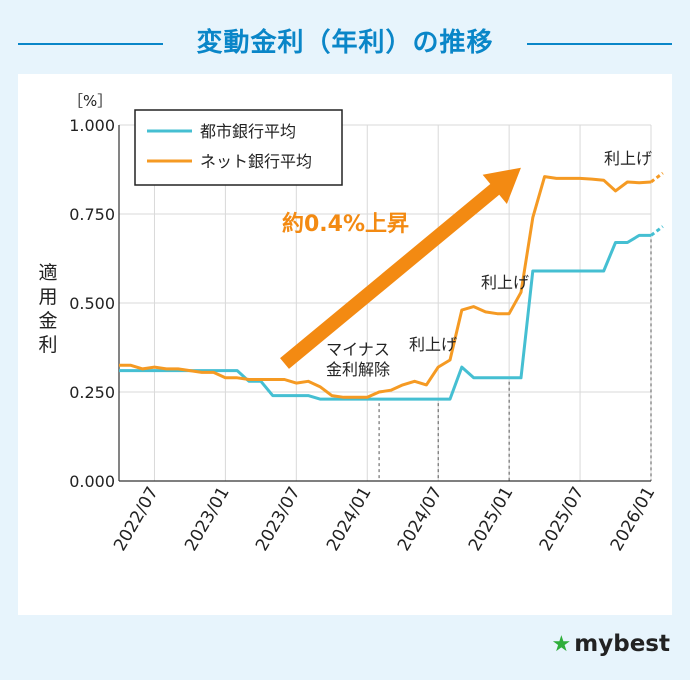 Image resolution: width=690 pixels, height=680 pixels. Describe the element at coordinates (561, 644) in the screenshot. I see `star-icon: ★` at that location.